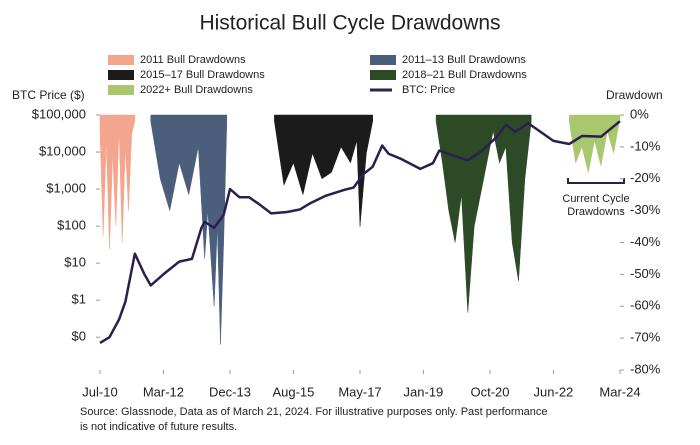 The width and height of the screenshot is (700, 445). What do you see at coordinates (645, 273) in the screenshot?
I see `y2-tick-label: -50%` at bounding box center [645, 273].